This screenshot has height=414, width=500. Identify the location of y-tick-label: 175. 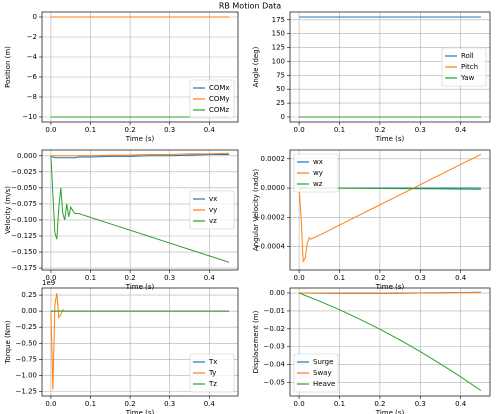
(278, 20).